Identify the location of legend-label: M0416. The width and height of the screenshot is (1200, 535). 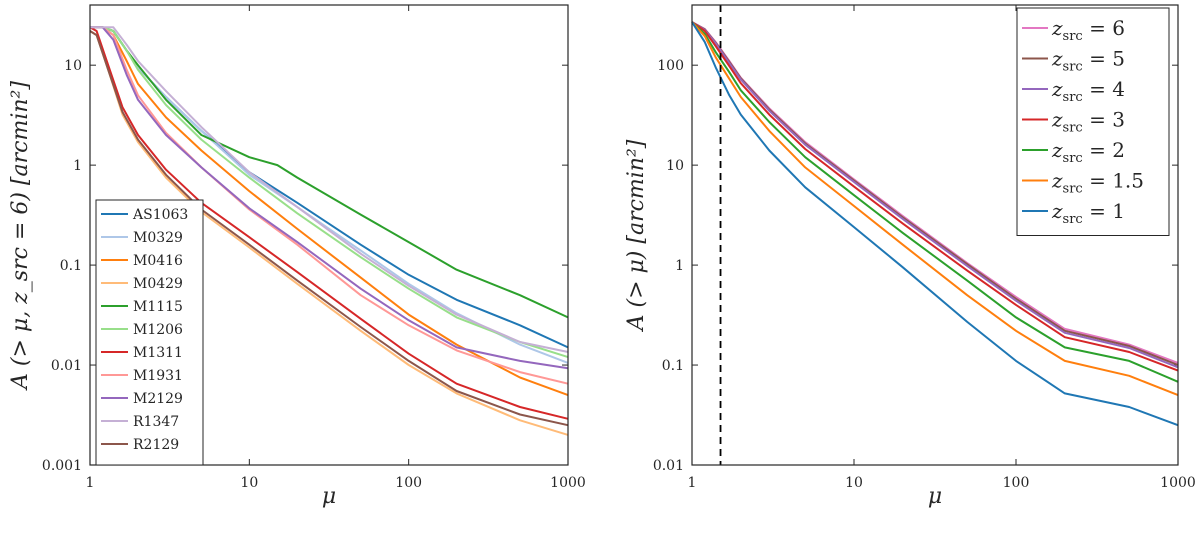
(158, 261).